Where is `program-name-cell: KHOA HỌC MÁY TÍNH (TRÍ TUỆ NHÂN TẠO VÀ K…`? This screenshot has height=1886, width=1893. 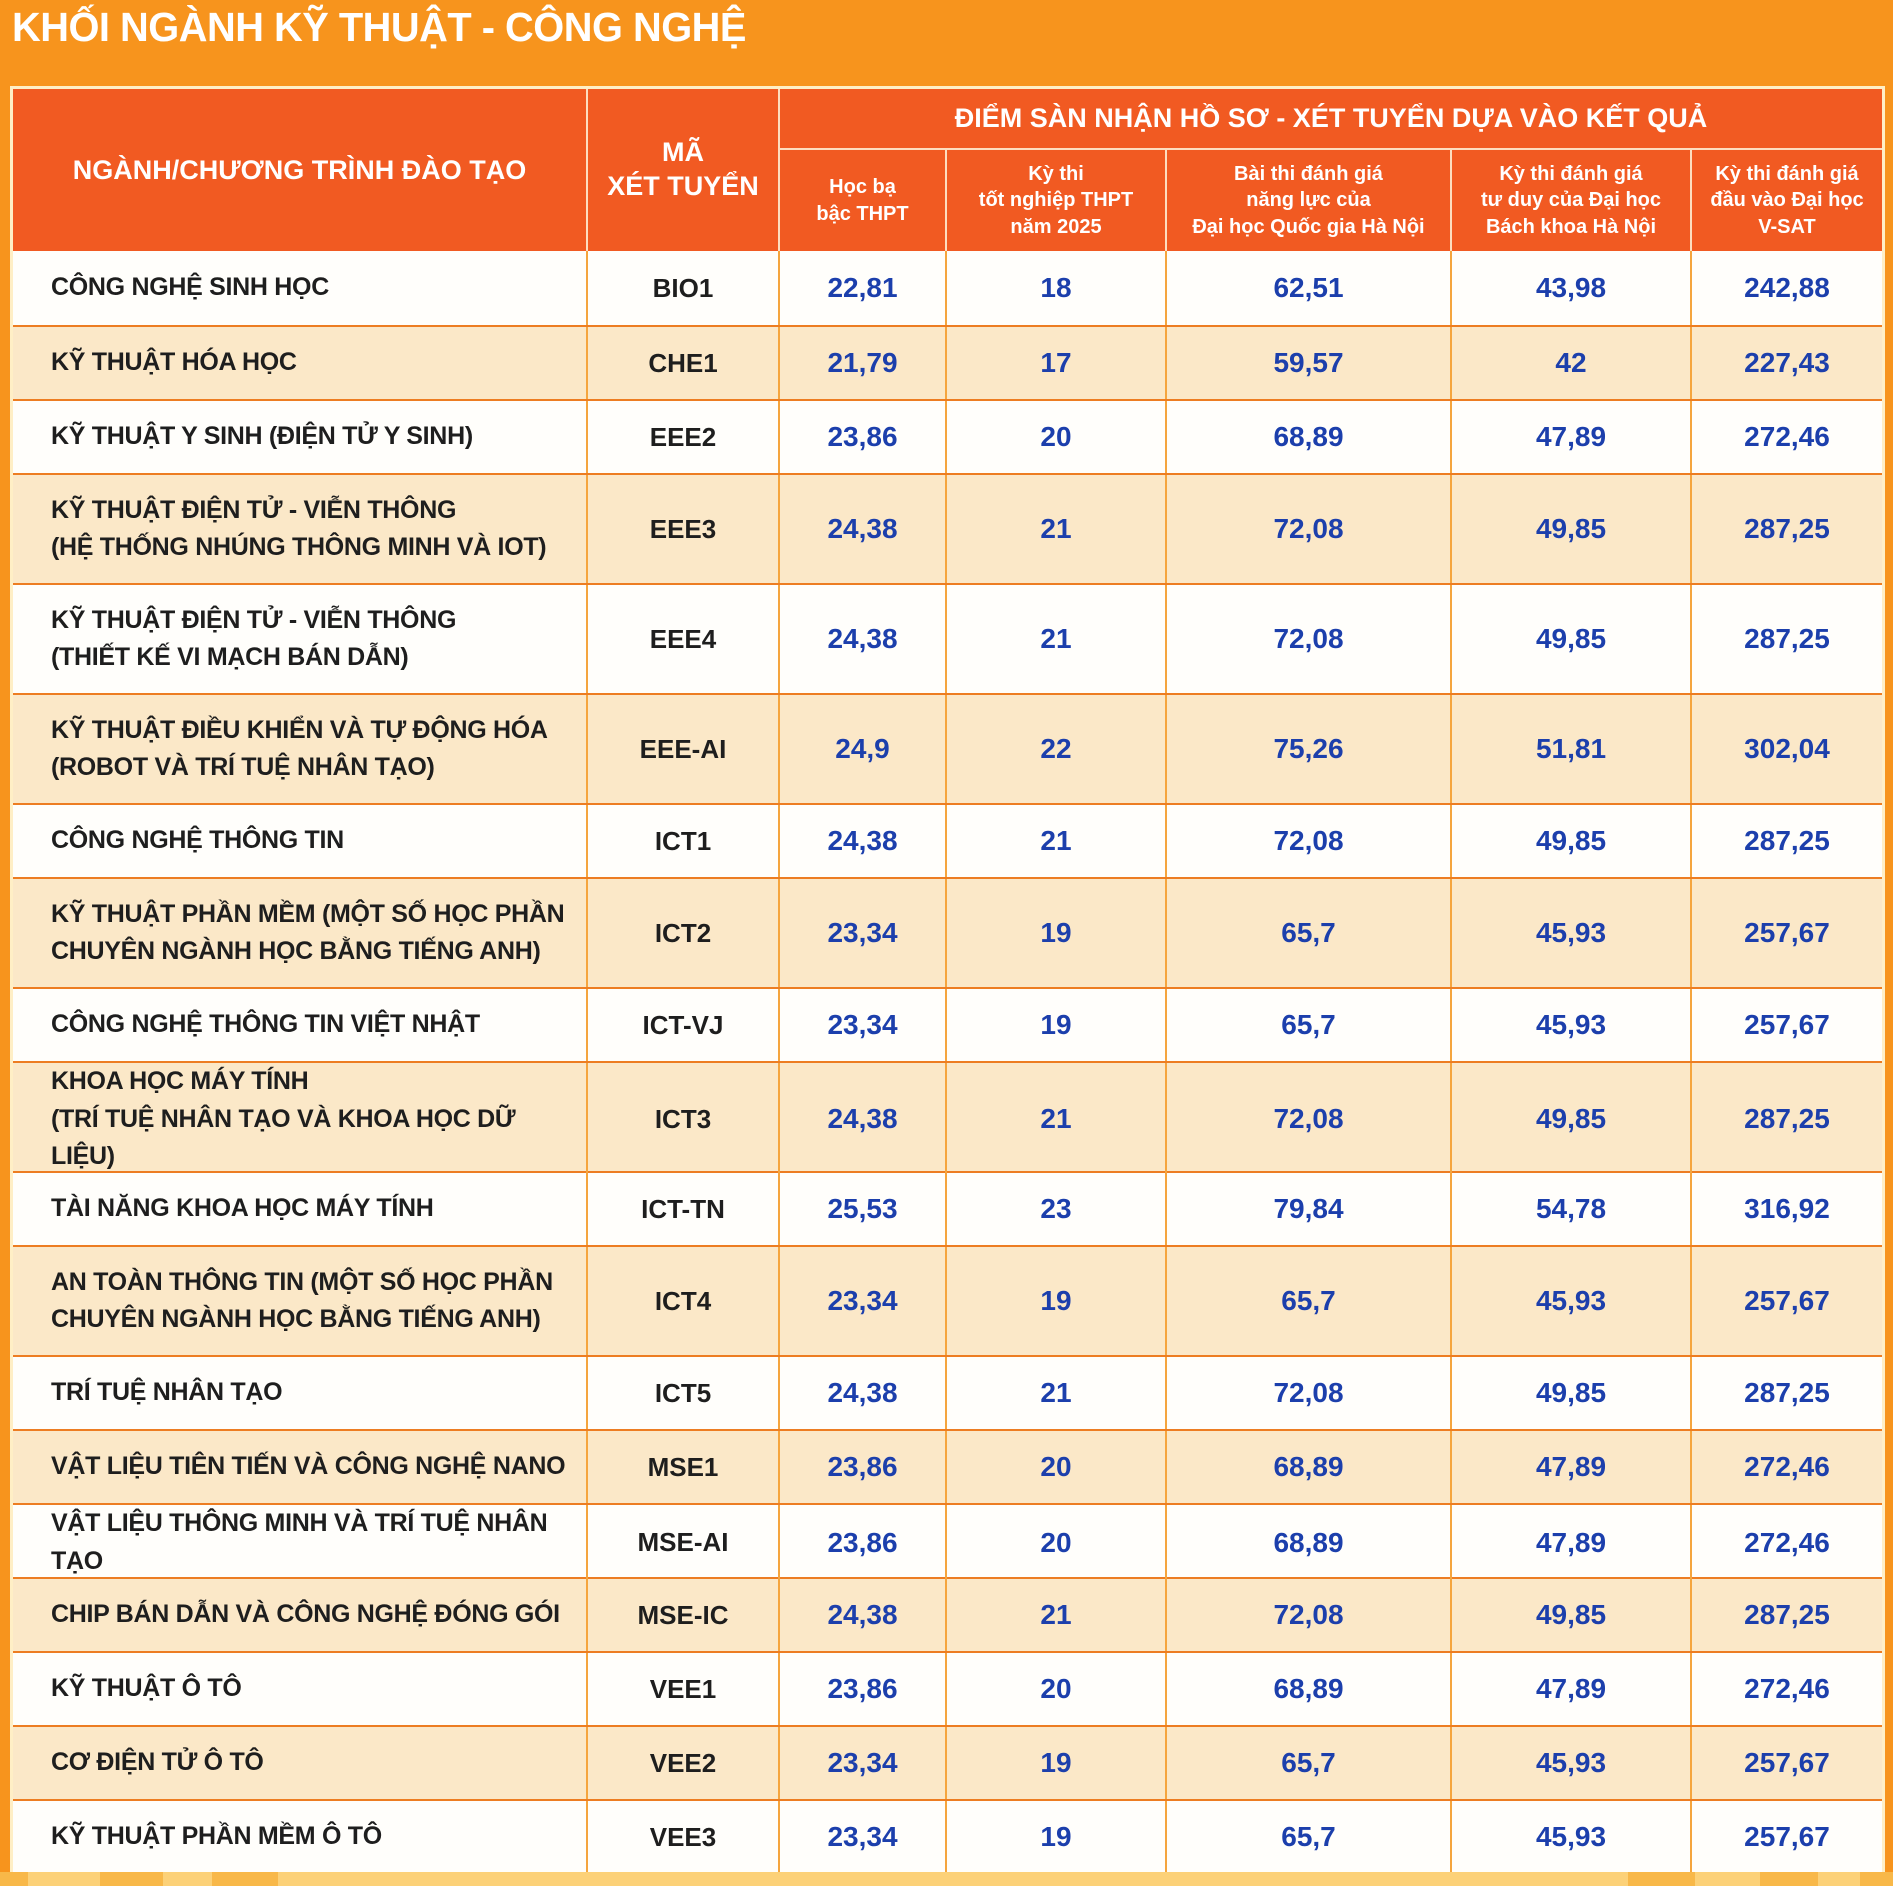
program-name-cell: KHOA HỌC MÁY TÍNH (TRÍ TUỆ NHÂN TẠO VÀ K… is located at coordinates (300, 1119).